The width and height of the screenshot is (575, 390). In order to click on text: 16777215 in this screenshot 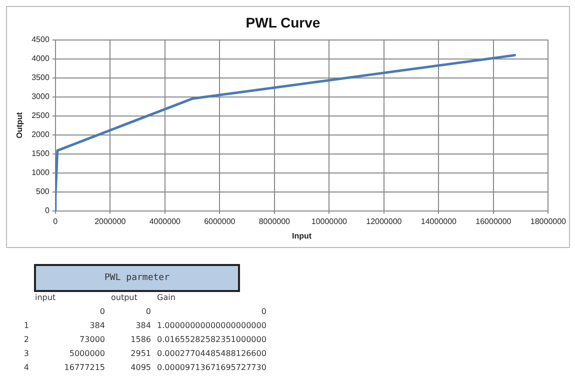, I will do `click(84, 368)`.